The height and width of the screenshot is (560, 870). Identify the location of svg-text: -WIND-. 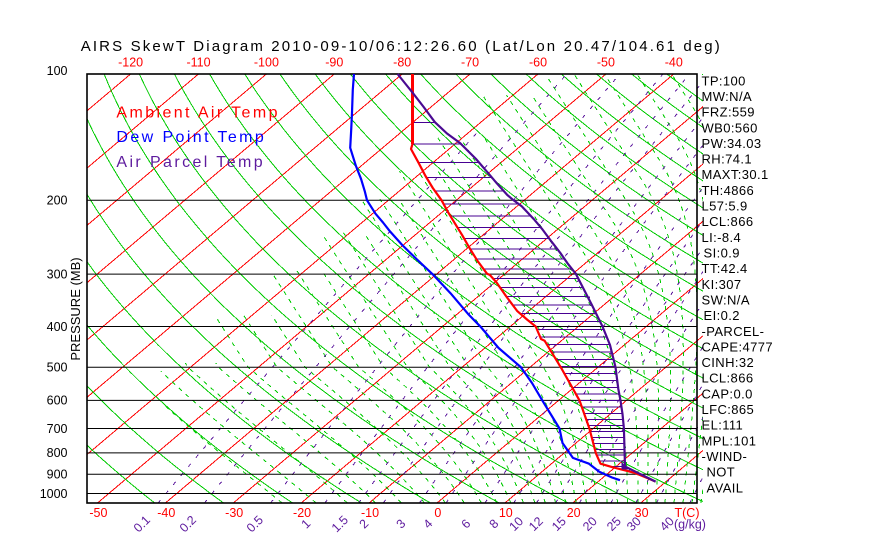
(725, 456).